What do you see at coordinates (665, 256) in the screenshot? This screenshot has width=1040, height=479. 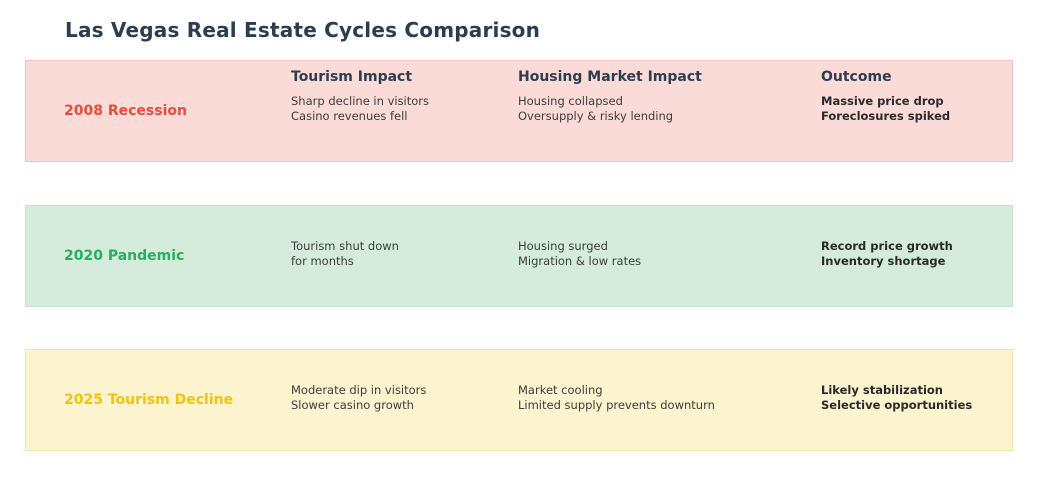 I see `cell-2020-housing: Housing surged Migration & low rates` at bounding box center [665, 256].